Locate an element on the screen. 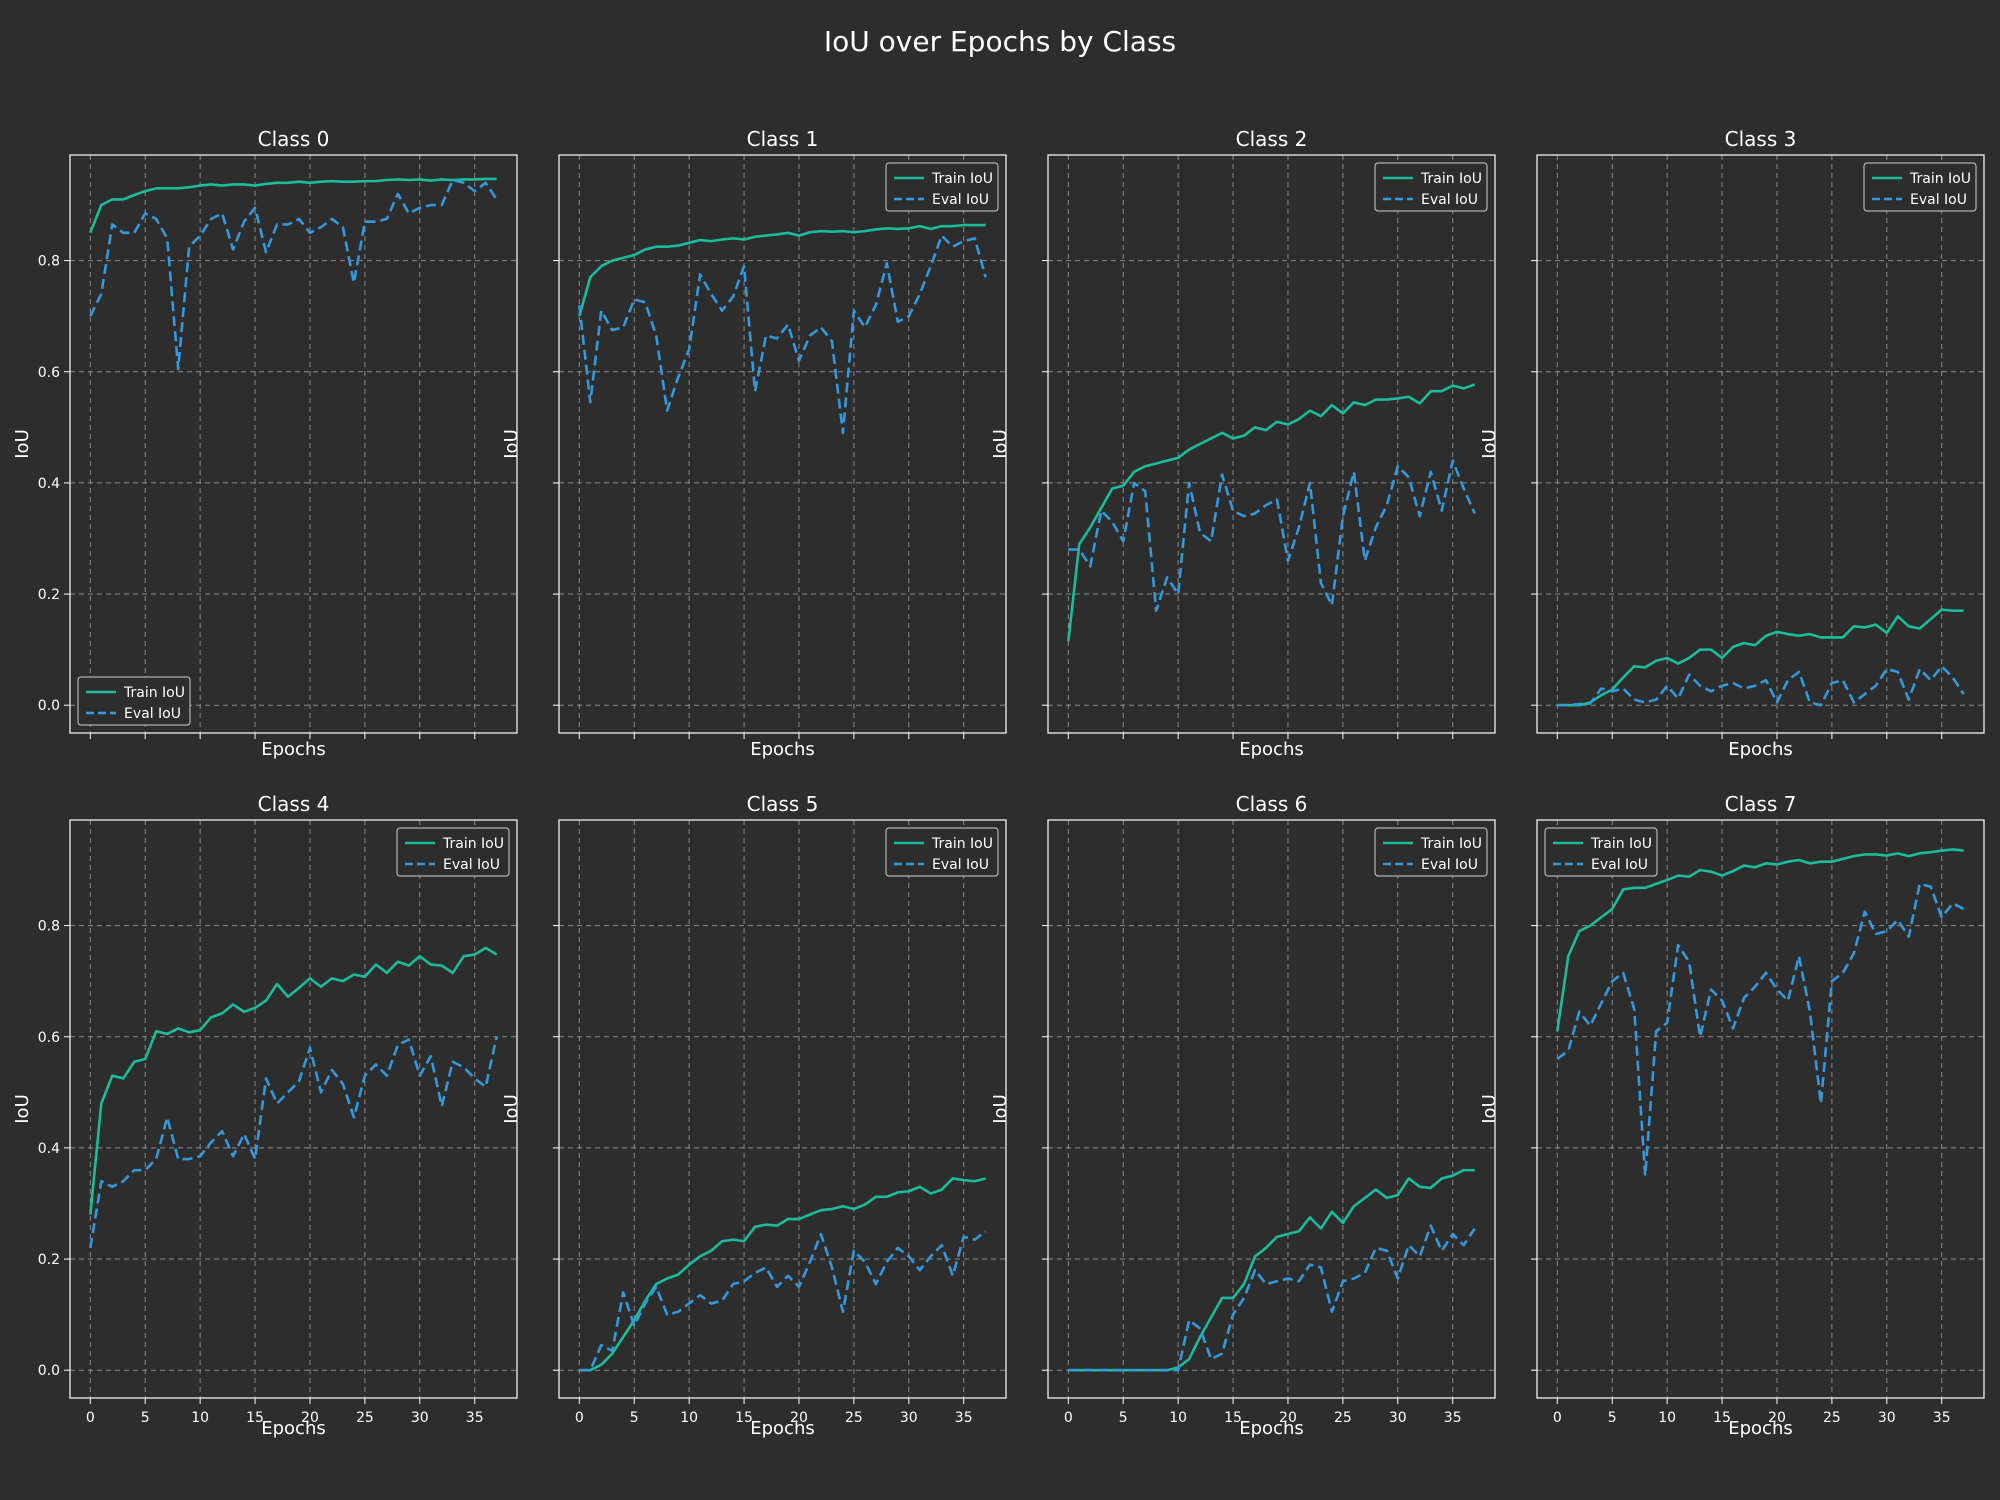  subplot-title: Class 3 is located at coordinates (1761, 139).